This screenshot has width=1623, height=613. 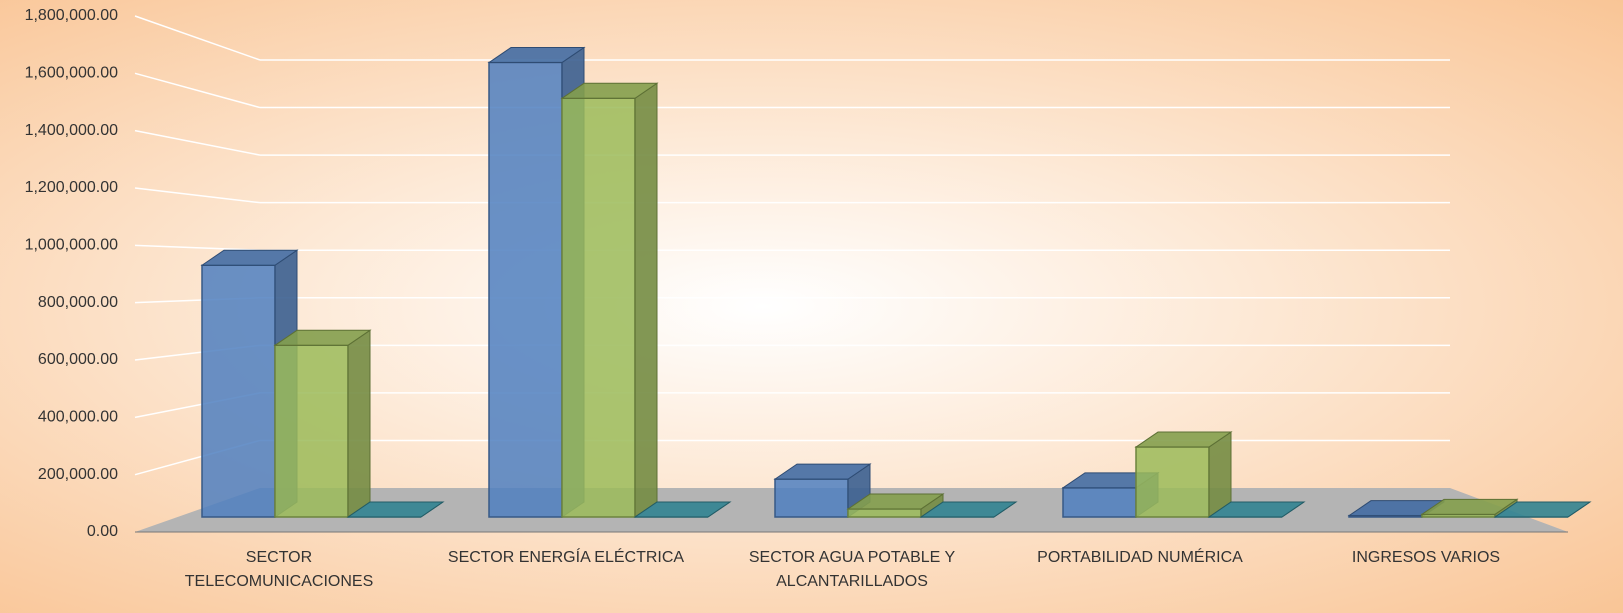 I want to click on x-tick-label: SECTOR TELECOMUNICACIONES, so click(x=279, y=569).